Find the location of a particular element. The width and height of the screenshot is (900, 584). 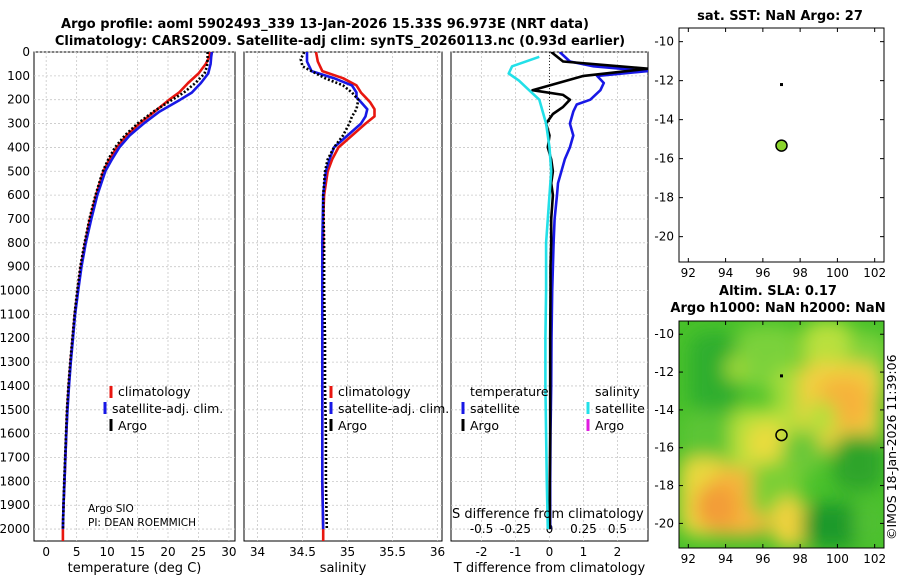

sla-map-panel: 92 94 96 98 100 102 -10 -12 -14 -16 -18 -20 is located at coordinates (770, 443).